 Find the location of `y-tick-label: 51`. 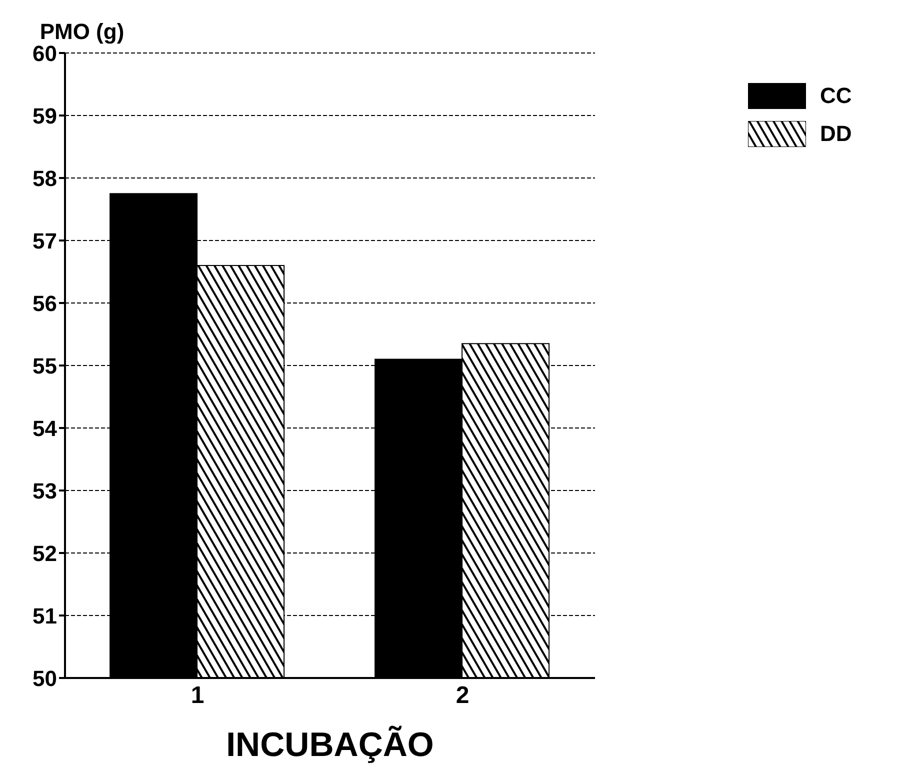

y-tick-label: 51 is located at coordinates (44, 615).